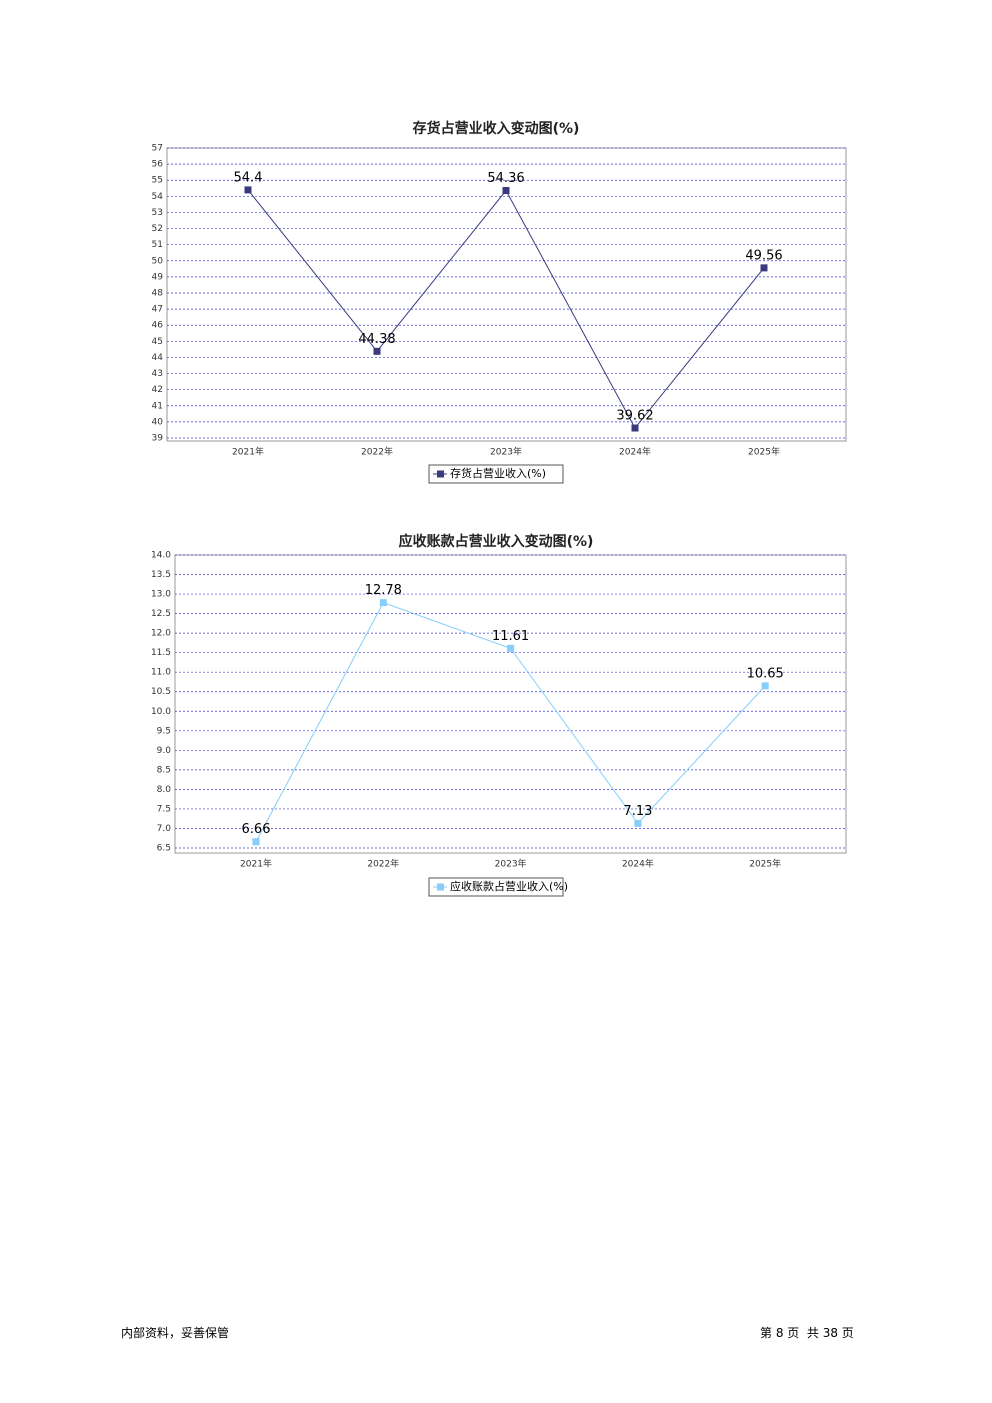 The height and width of the screenshot is (1403, 992). What do you see at coordinates (157, 374) in the screenshot?
I see `y-tick-label: 43` at bounding box center [157, 374].